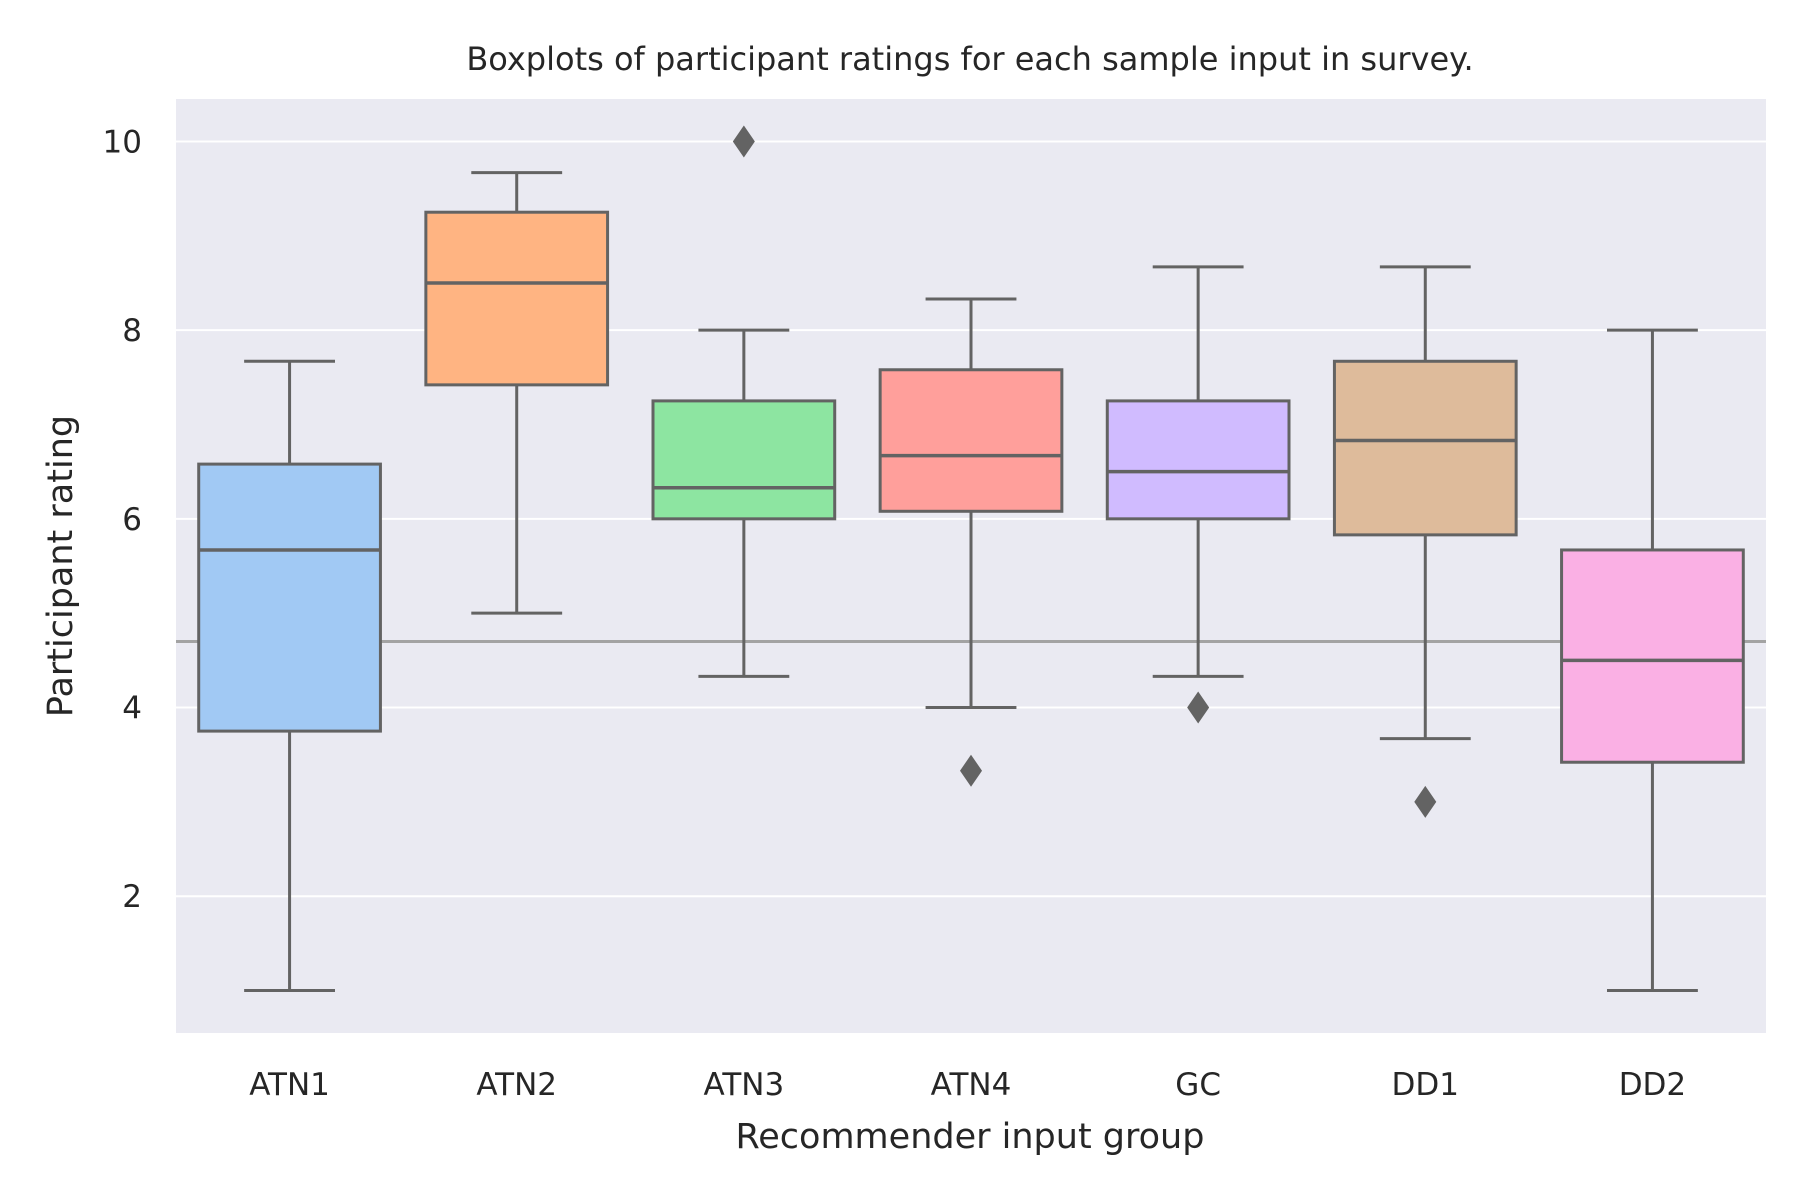 Image resolution: width=1800 pixels, height=1204 pixels. I want to click on box-group-dd2, so click(1652, 660).